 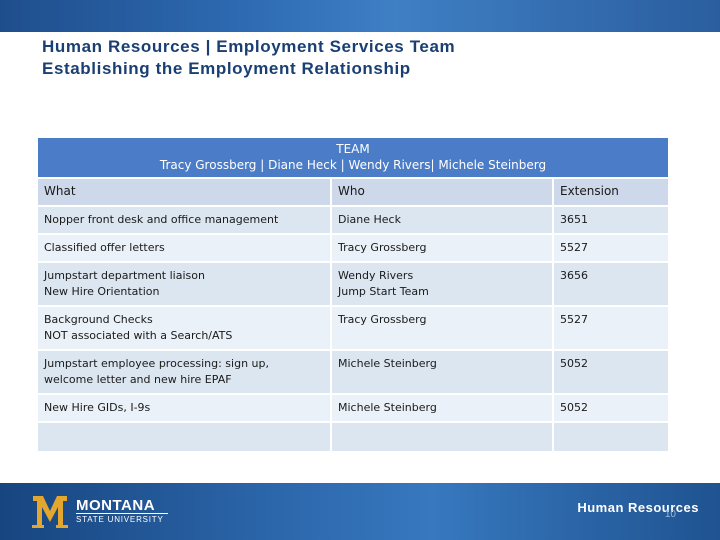 What do you see at coordinates (138, 335) in the screenshot?
I see `task-text: NOT associated with a Search/ATS` at bounding box center [138, 335].